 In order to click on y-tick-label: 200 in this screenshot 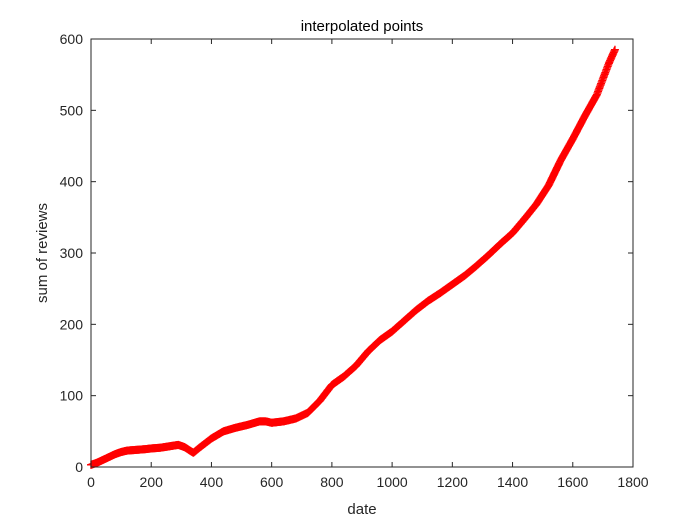, I will do `click(72, 324)`.